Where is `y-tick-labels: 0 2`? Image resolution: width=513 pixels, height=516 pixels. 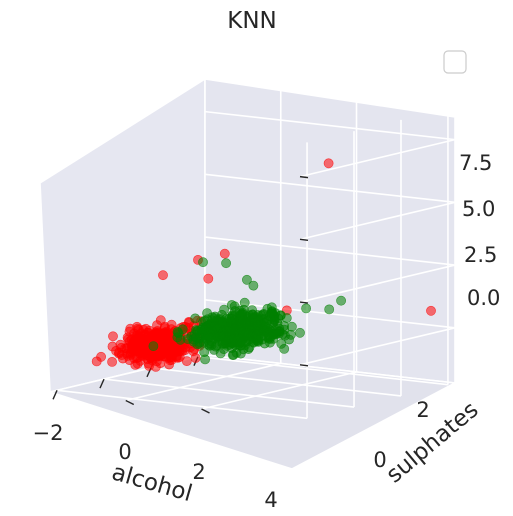 y-tick-labels: 0 2 is located at coordinates (401, 435).